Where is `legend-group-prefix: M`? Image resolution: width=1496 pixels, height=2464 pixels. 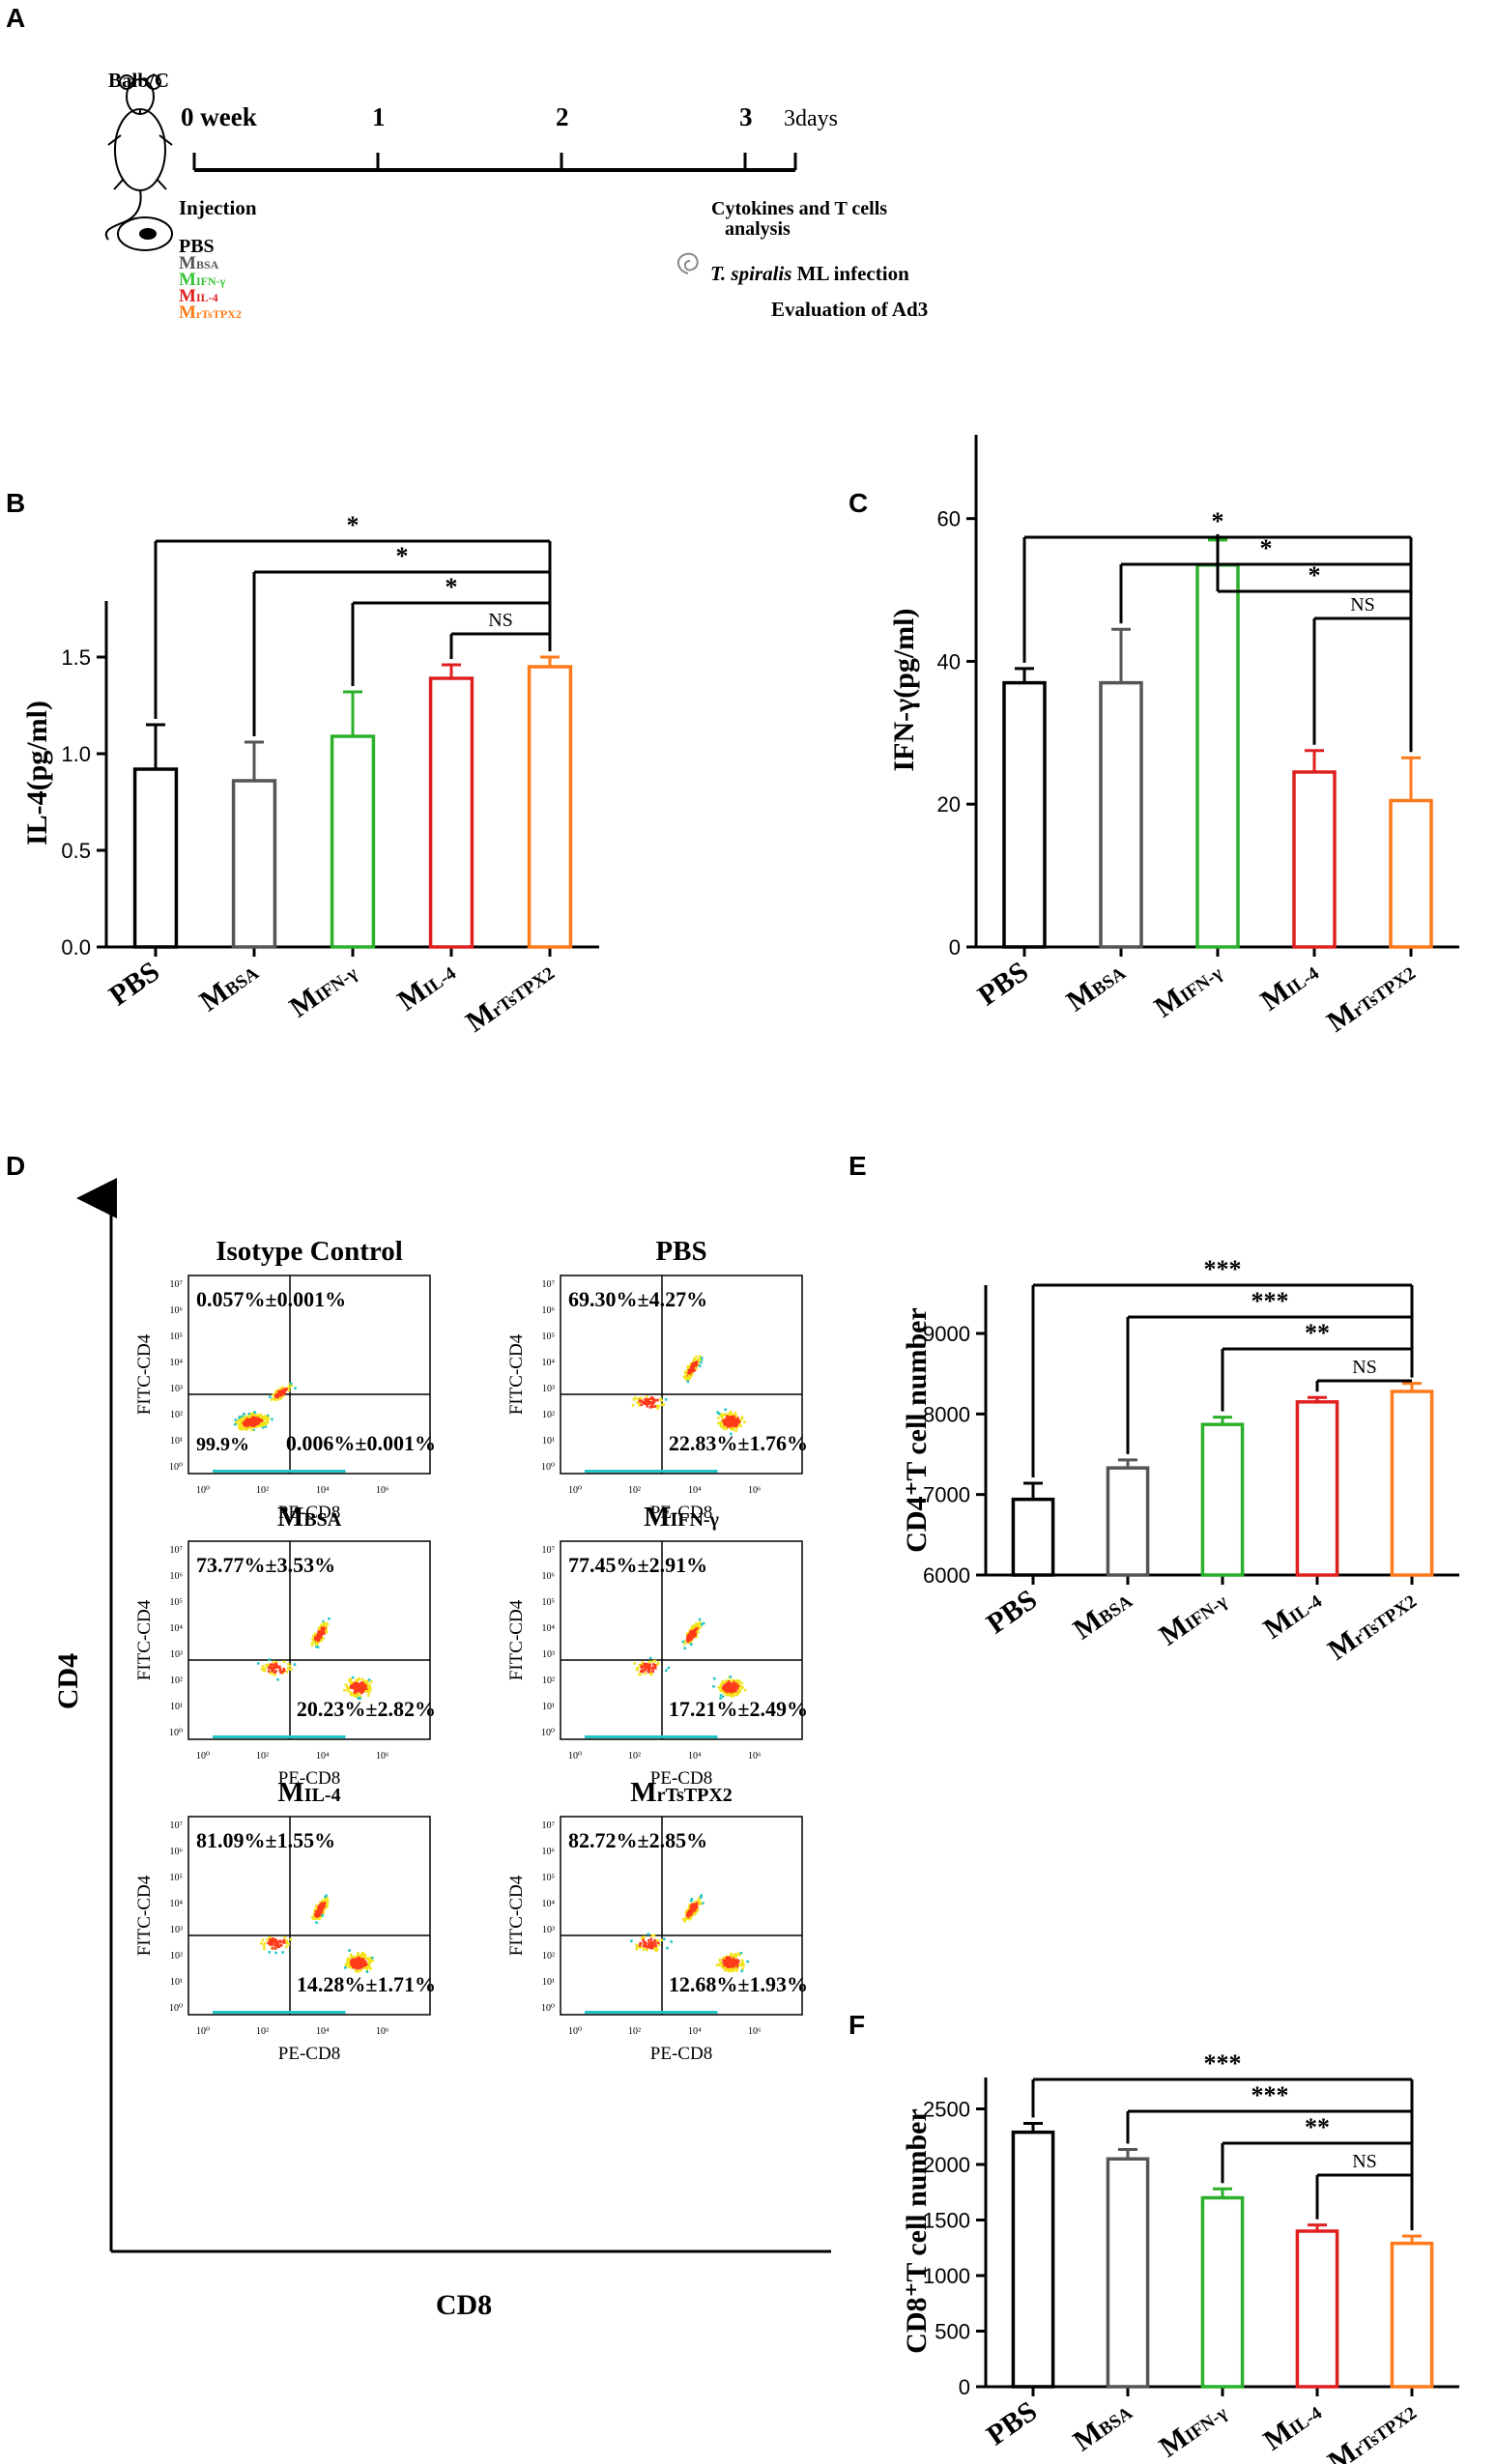
legend-group-prefix: M is located at coordinates (187, 312).